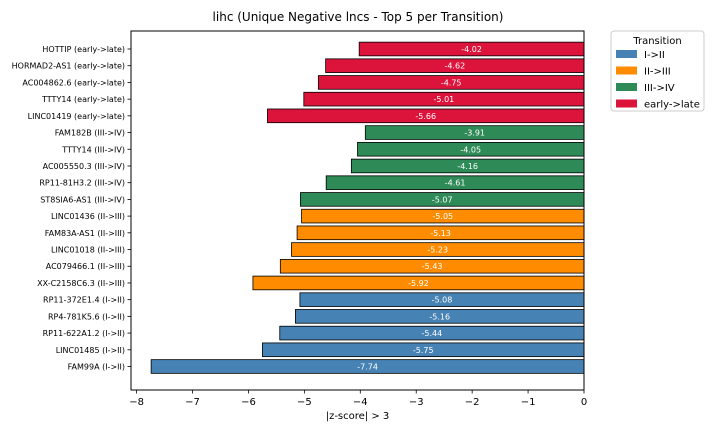 The image size is (720, 432). What do you see at coordinates (358, 416) in the screenshot?
I see `x-axis-label: |z-score| > 3` at bounding box center [358, 416].